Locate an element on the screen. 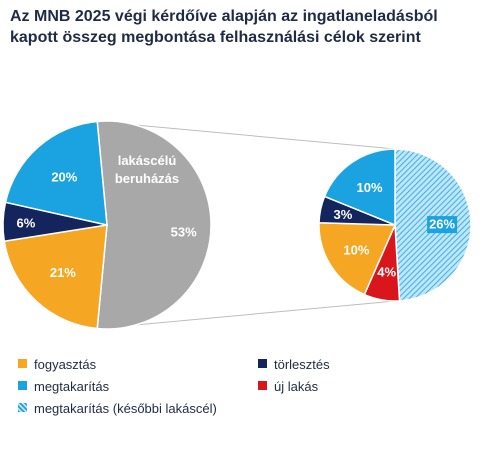  legend-item-megtakar-t-s-k-s-bbi-lak-sc-l: megtakarítás (későbbi lakáscél) is located at coordinates (117, 408).